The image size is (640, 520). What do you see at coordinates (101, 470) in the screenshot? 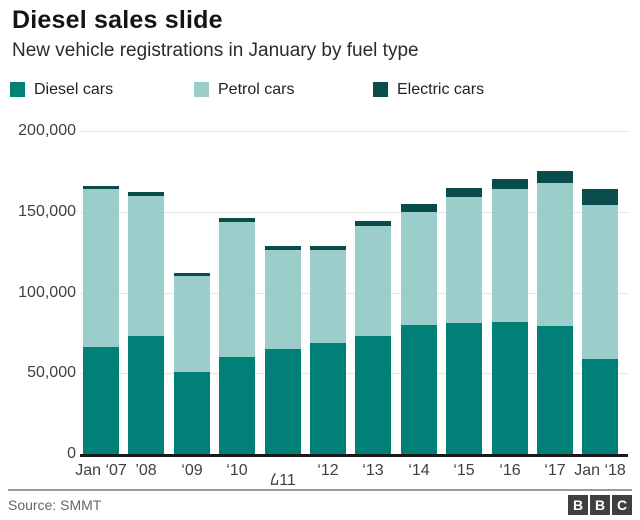
I see `x-axis-tick-label: Jan ‘07` at bounding box center [101, 470].